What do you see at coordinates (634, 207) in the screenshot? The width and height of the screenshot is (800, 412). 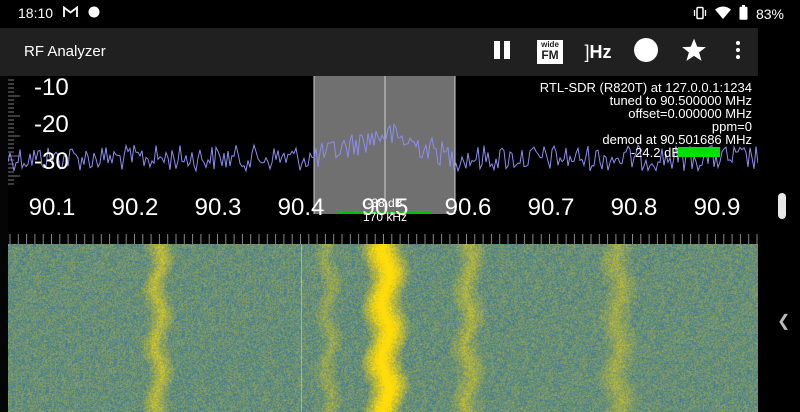 I see `freq-label: 90.8` at bounding box center [634, 207].